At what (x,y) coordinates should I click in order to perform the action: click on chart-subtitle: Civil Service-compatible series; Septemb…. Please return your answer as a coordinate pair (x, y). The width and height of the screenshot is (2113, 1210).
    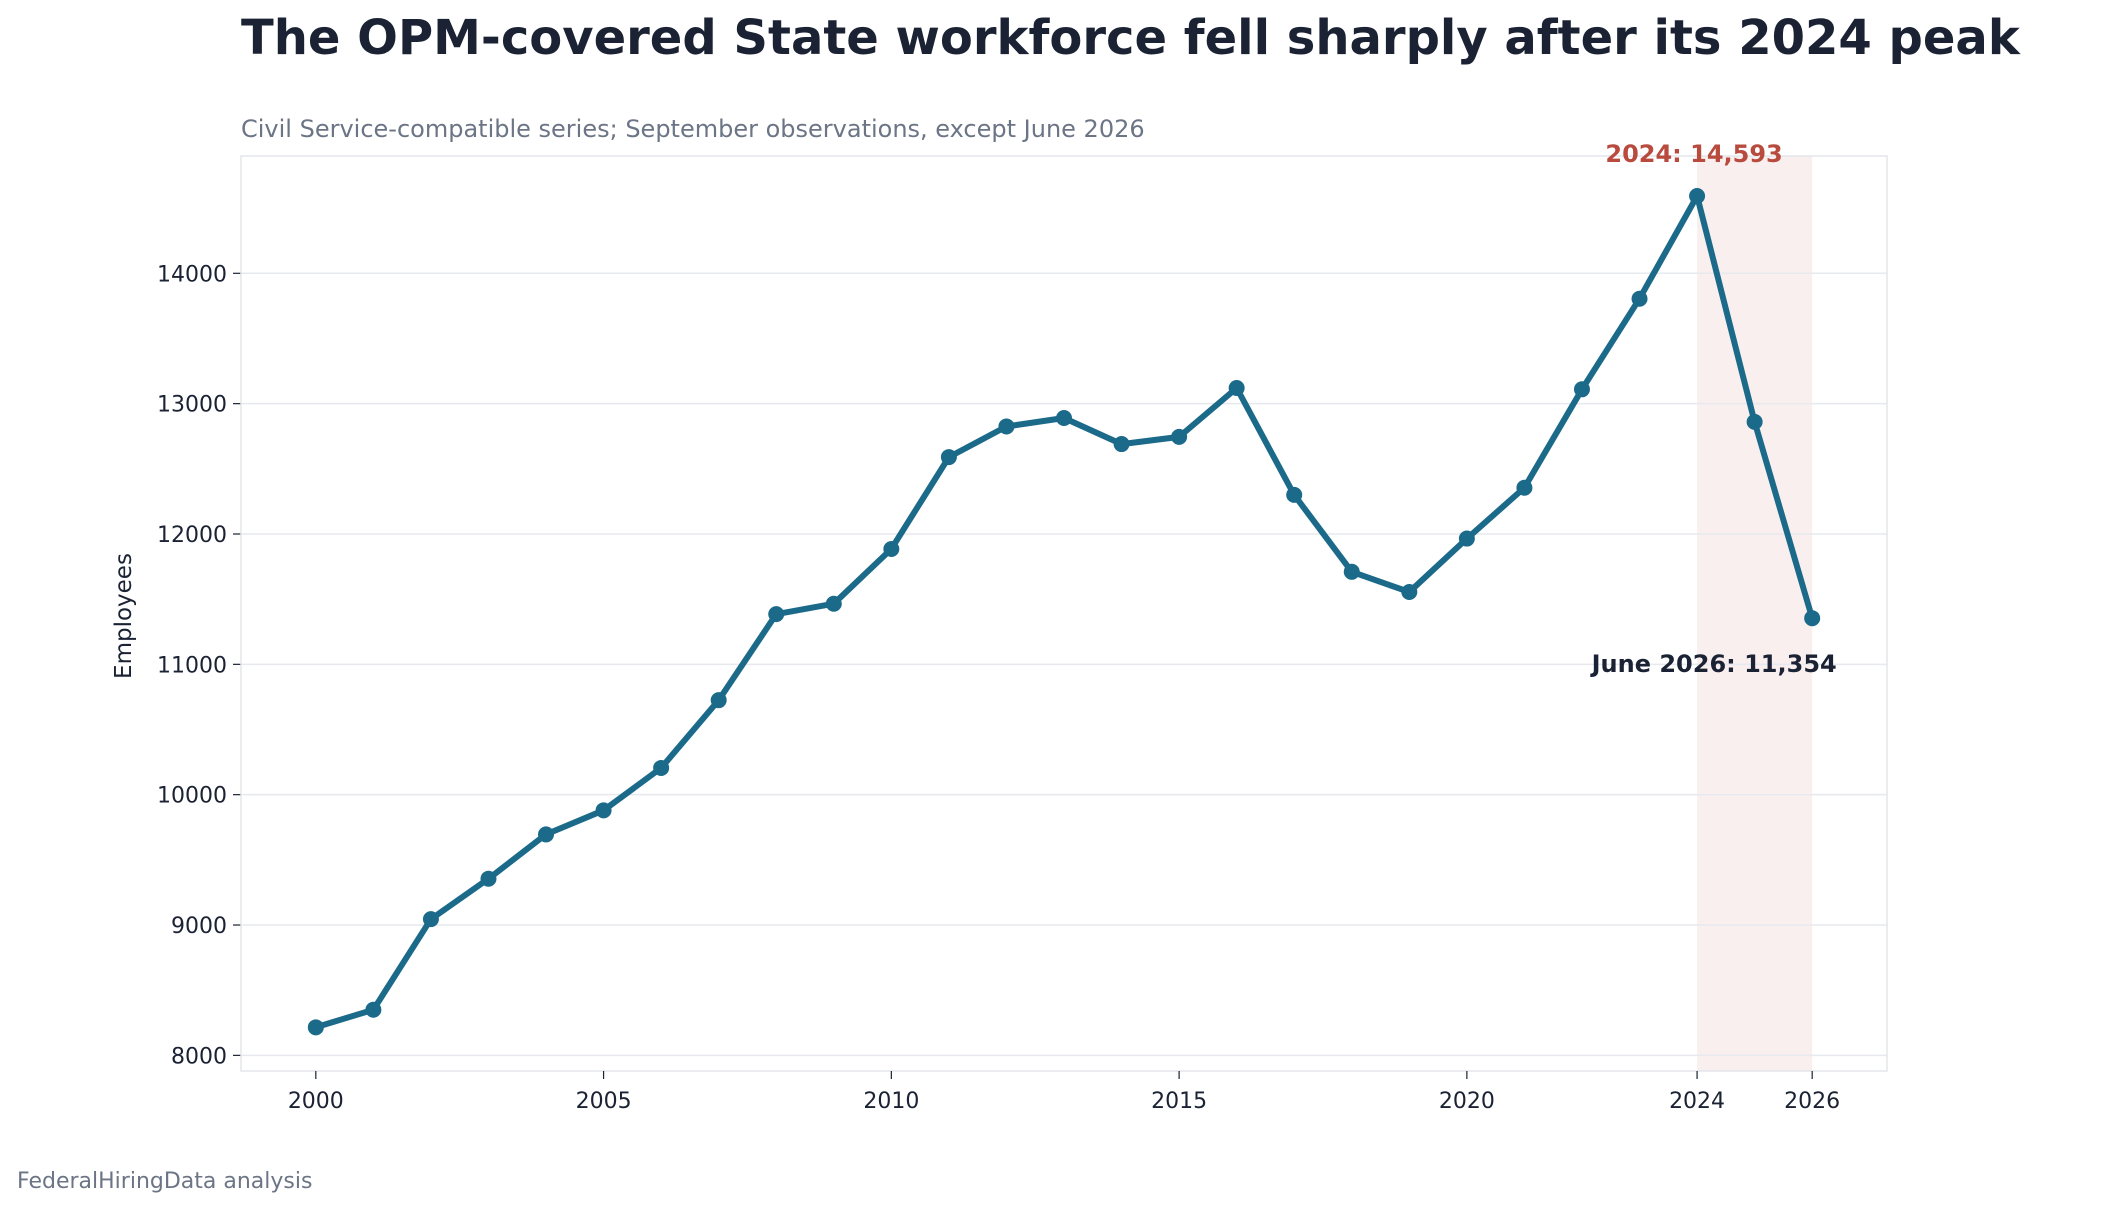
    Looking at the image, I should click on (693, 129).